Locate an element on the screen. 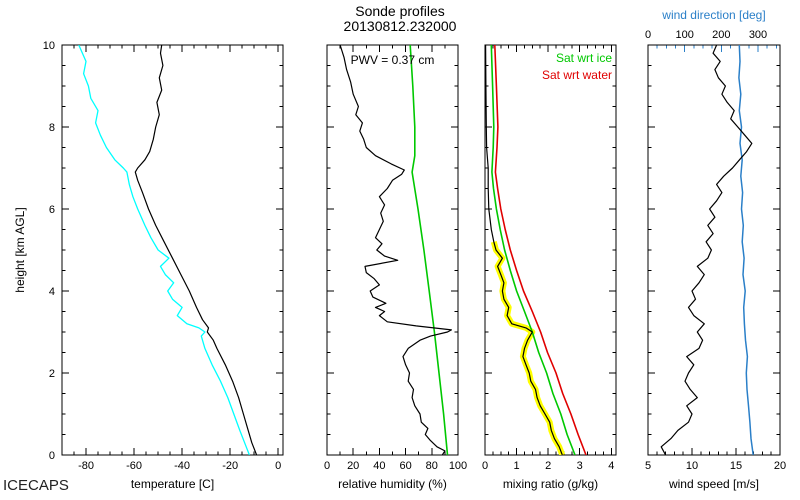  wind-direction-curve is located at coordinates (746, 250).